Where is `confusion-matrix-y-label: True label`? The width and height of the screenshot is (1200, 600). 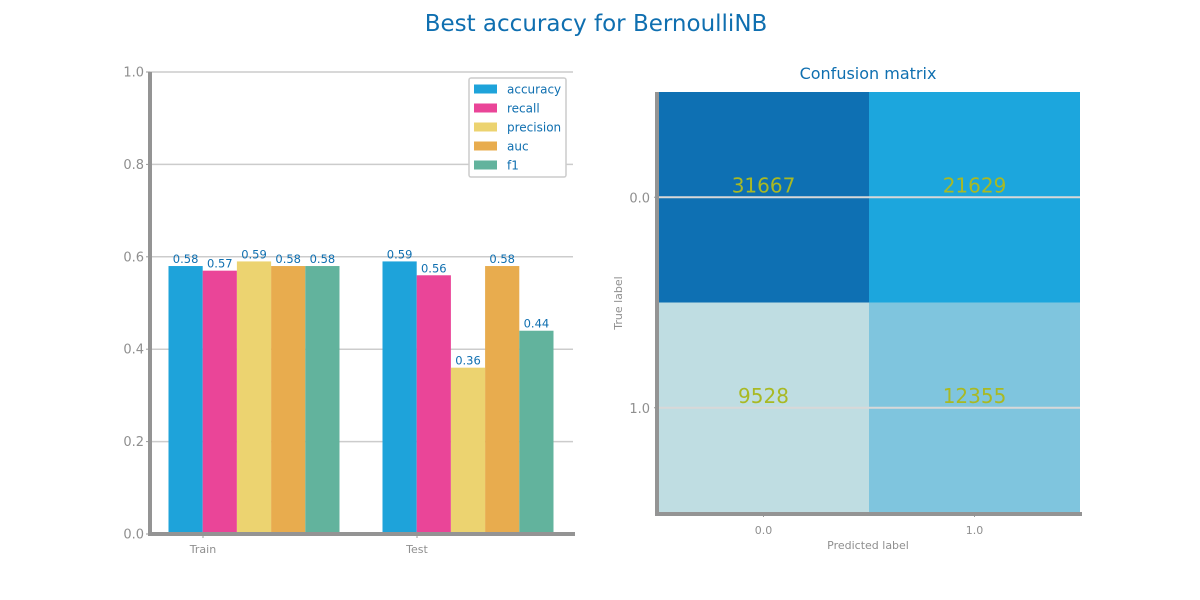 confusion-matrix-y-label: True label is located at coordinates (618, 303).